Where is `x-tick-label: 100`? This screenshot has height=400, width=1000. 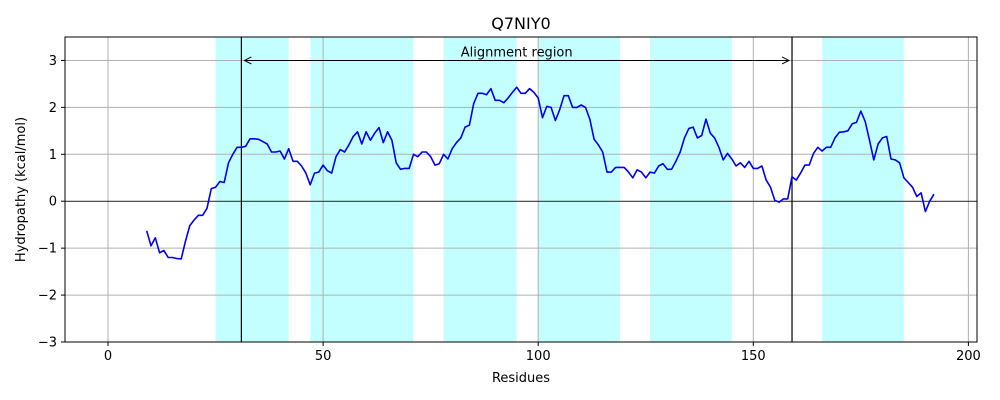 x-tick-label: 100 is located at coordinates (538, 356).